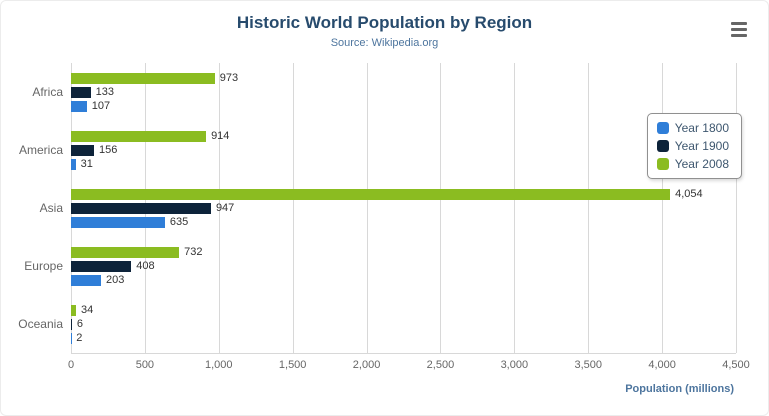 This screenshot has height=416, width=769. What do you see at coordinates (115, 279) in the screenshot?
I see `bar-value-label: 203` at bounding box center [115, 279].